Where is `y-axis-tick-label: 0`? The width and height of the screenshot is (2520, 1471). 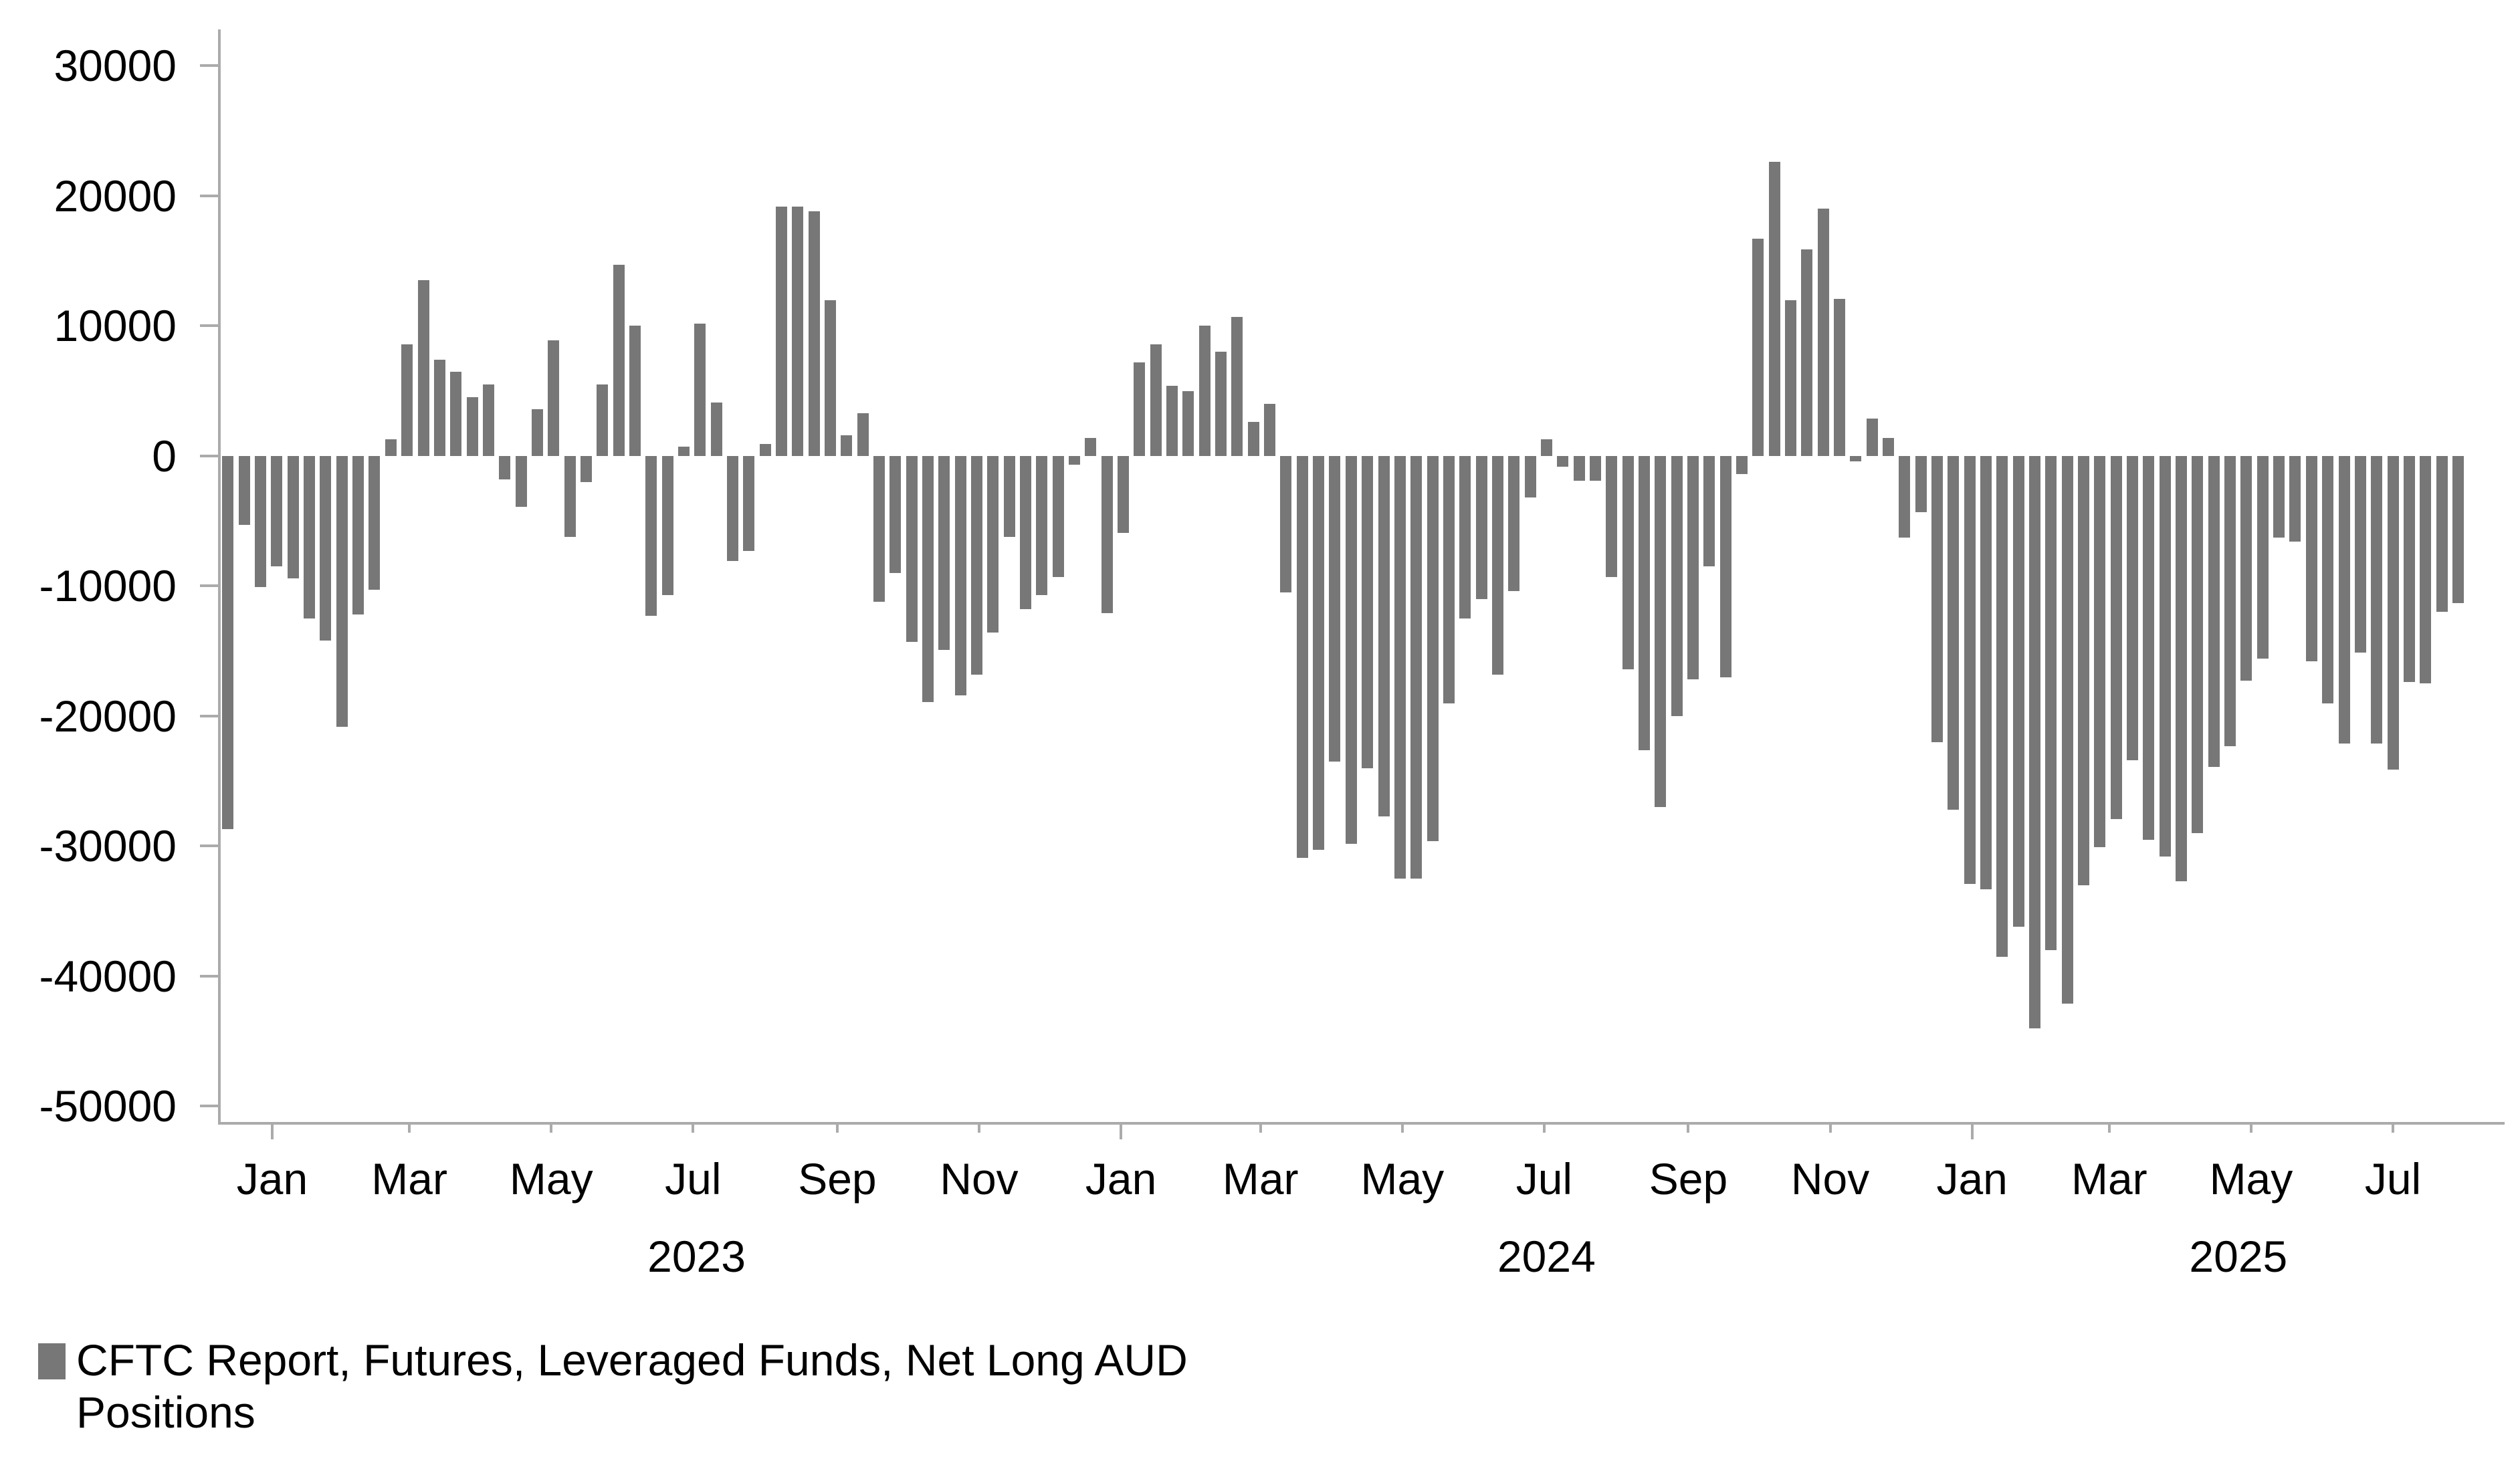 y-axis-tick-label: 0 is located at coordinates (164, 456).